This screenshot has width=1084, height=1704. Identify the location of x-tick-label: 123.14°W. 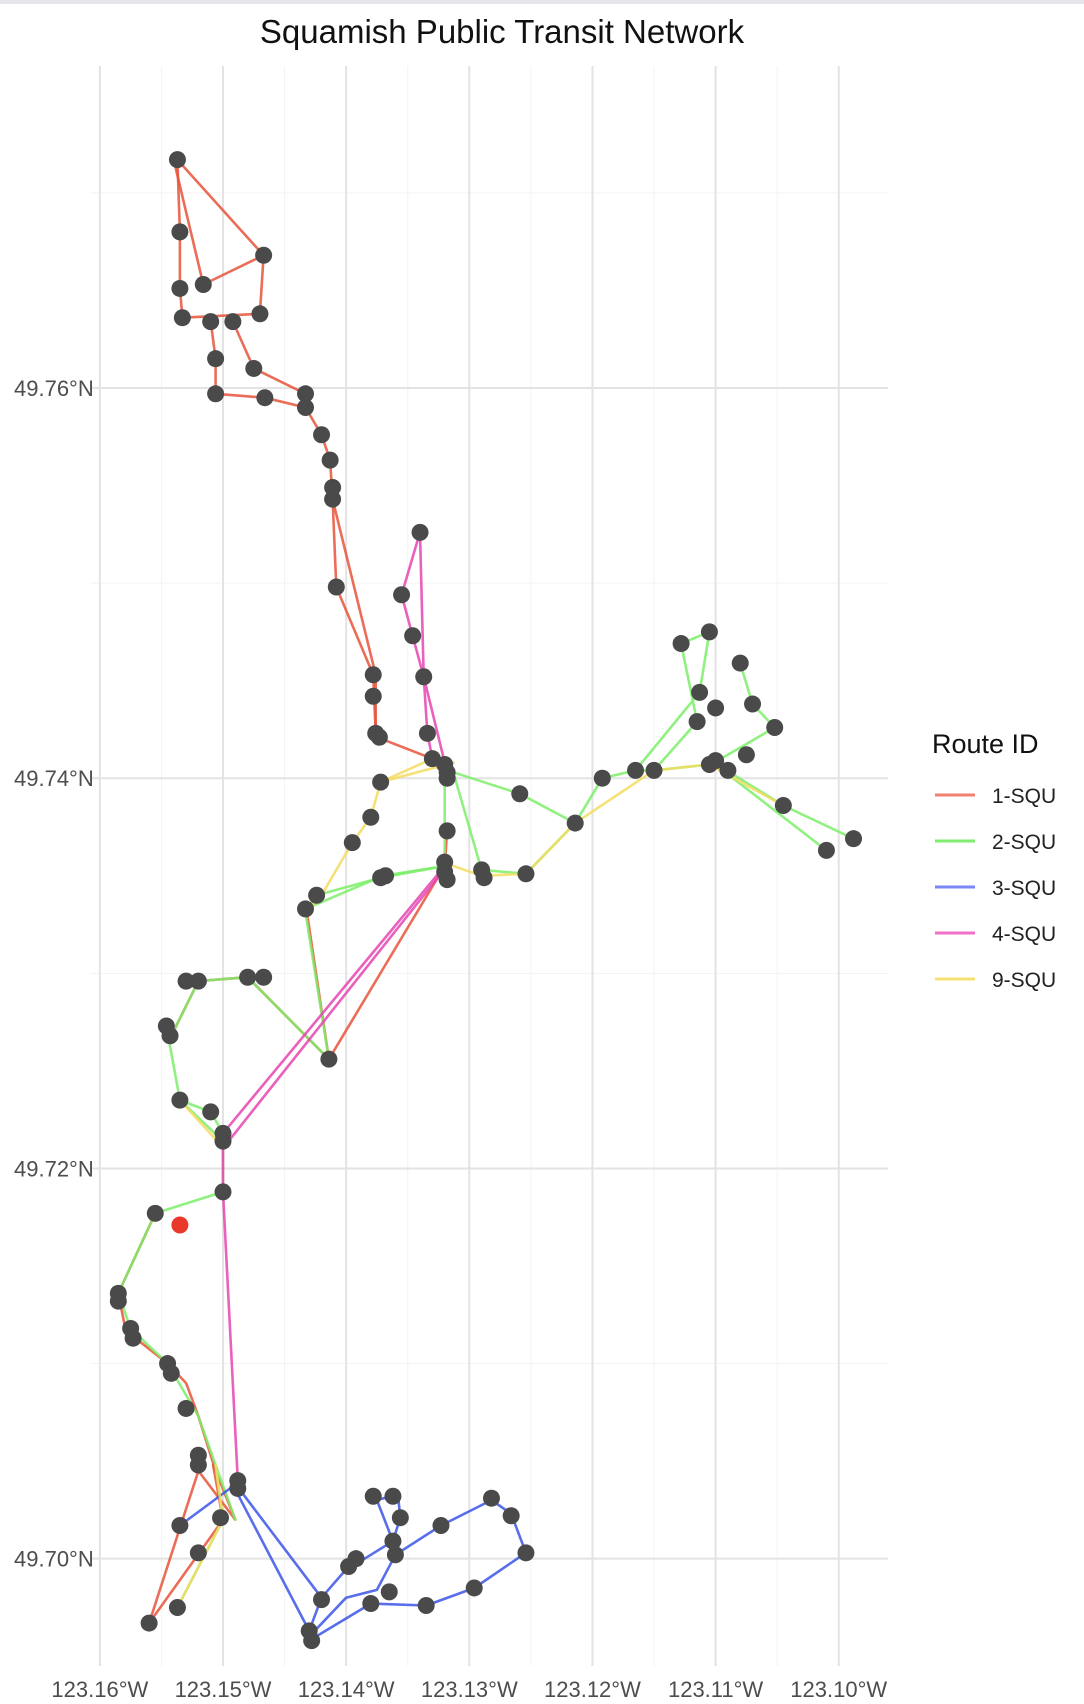
(346, 1689).